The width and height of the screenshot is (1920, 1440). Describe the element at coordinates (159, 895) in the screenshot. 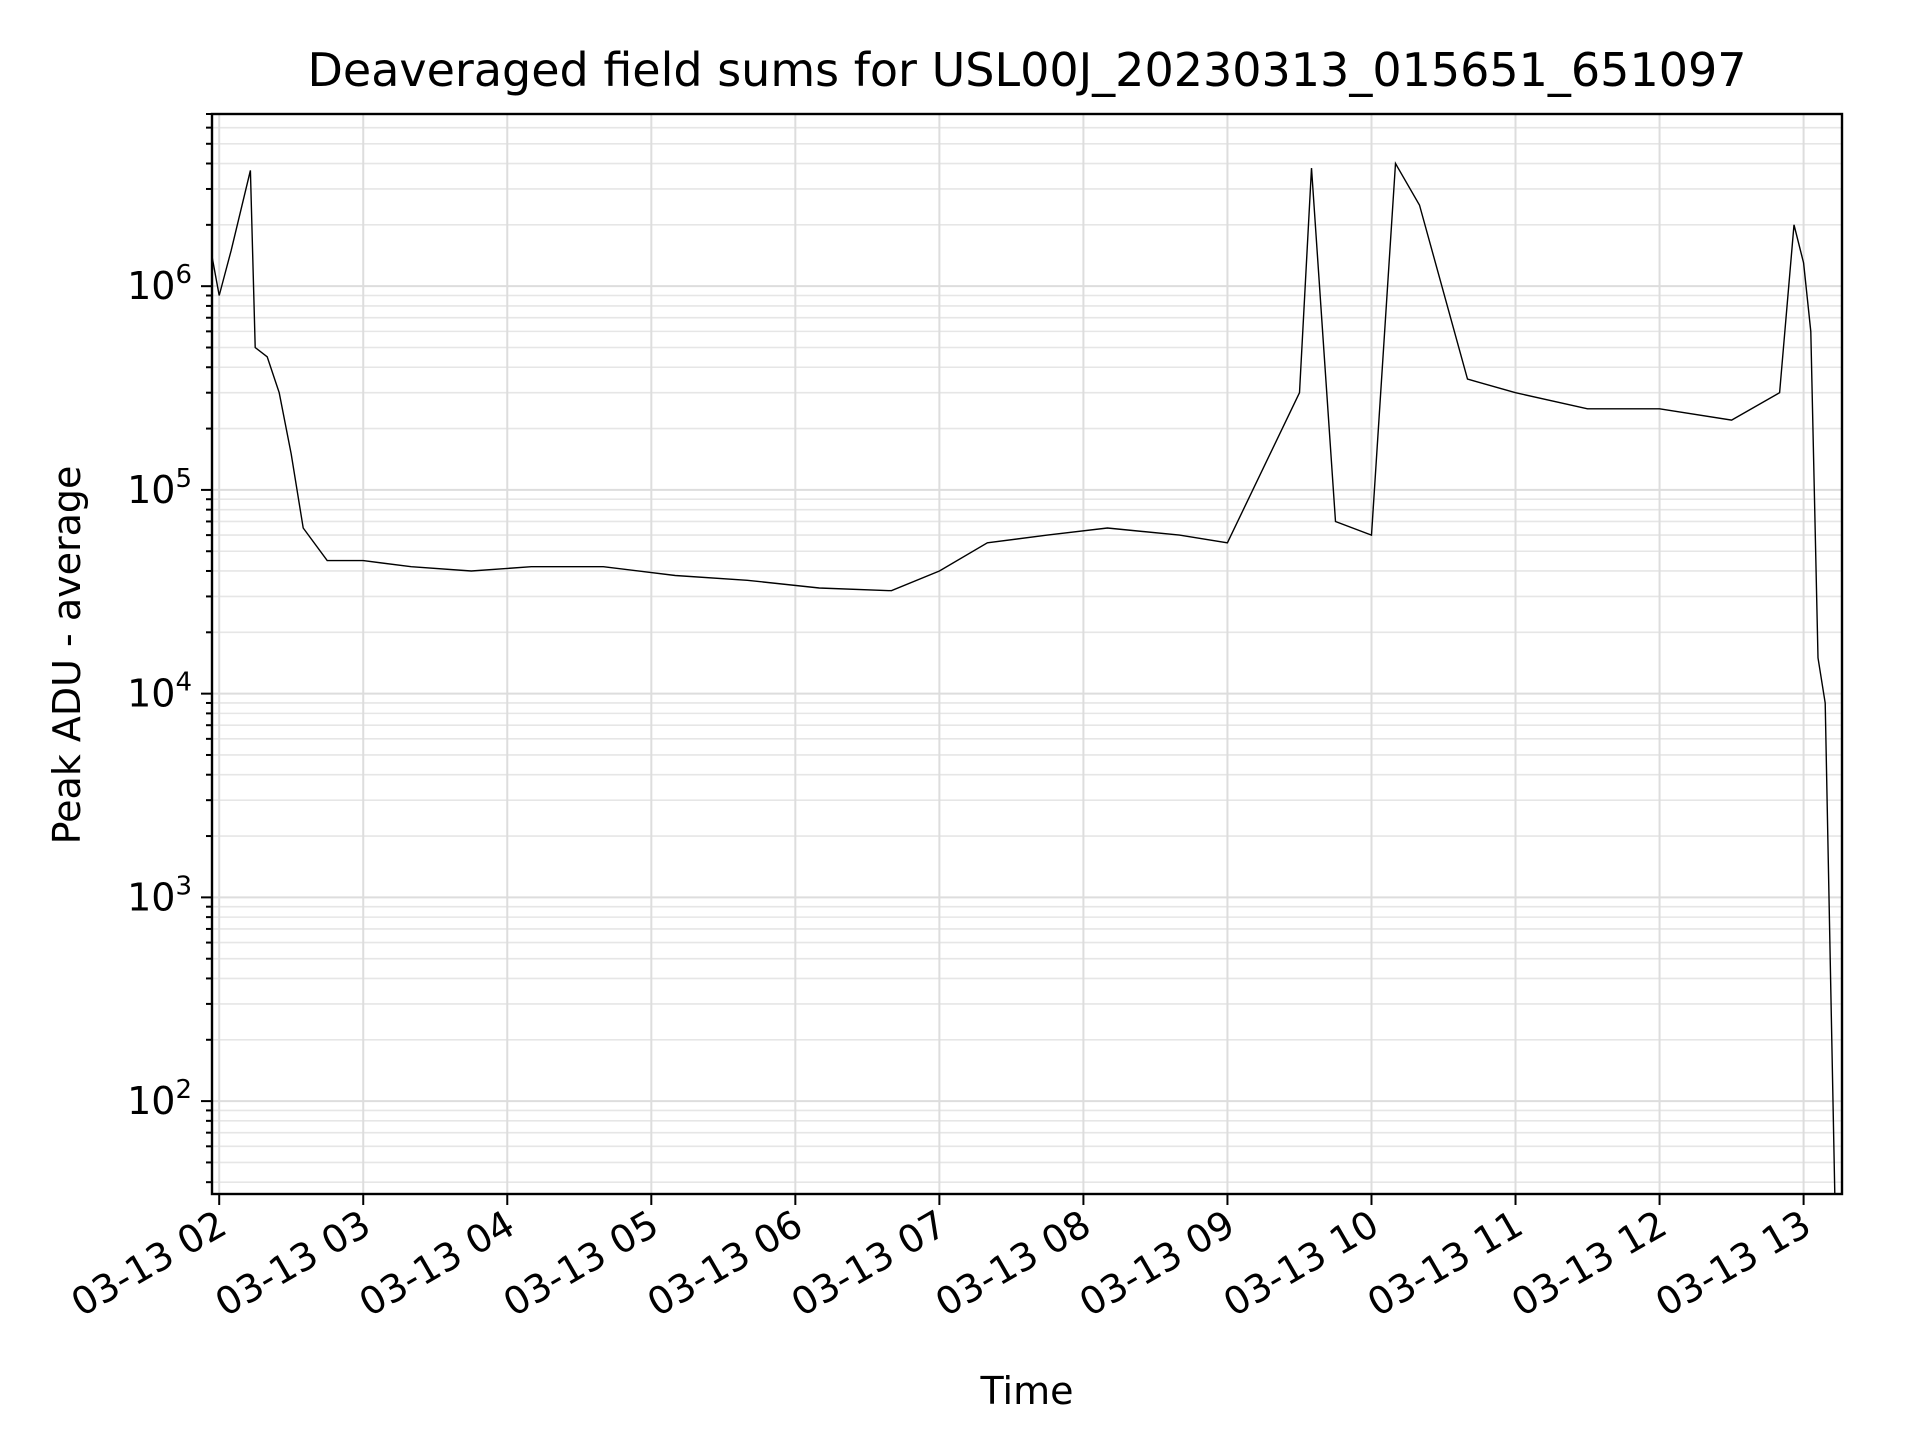

I see `y-tick-label: 103` at that location.